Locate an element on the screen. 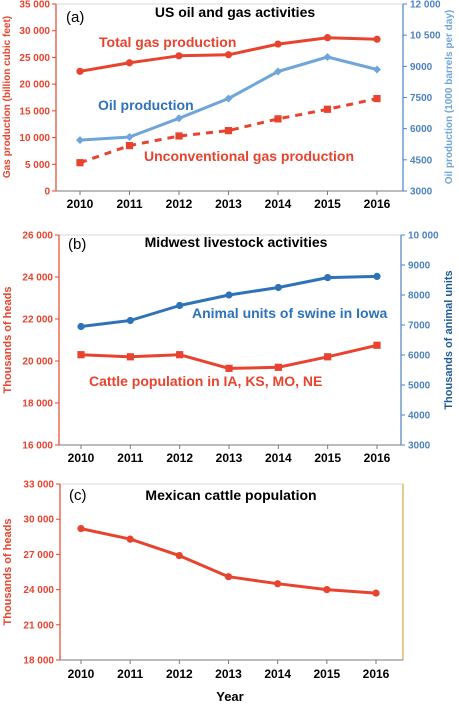  series-label-cattle-midwest: Cattle population in IA, KS, MO, NE is located at coordinates (205, 381).